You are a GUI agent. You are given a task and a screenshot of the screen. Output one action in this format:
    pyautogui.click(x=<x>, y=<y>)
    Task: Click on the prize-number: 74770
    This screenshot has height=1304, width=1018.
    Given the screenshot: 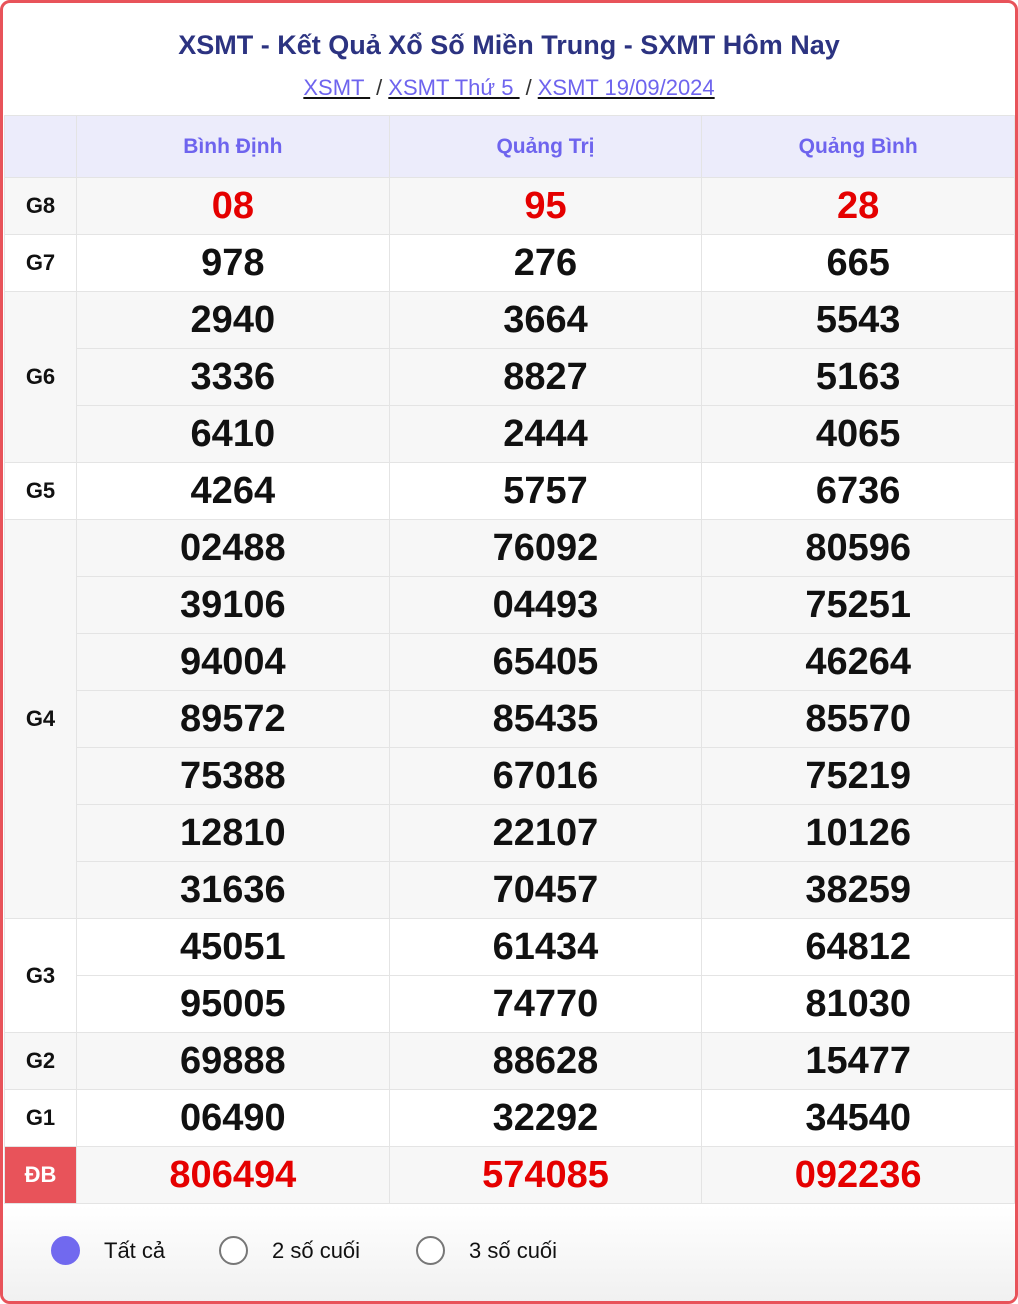 What is the action you would take?
    pyautogui.click(x=545, y=1004)
    